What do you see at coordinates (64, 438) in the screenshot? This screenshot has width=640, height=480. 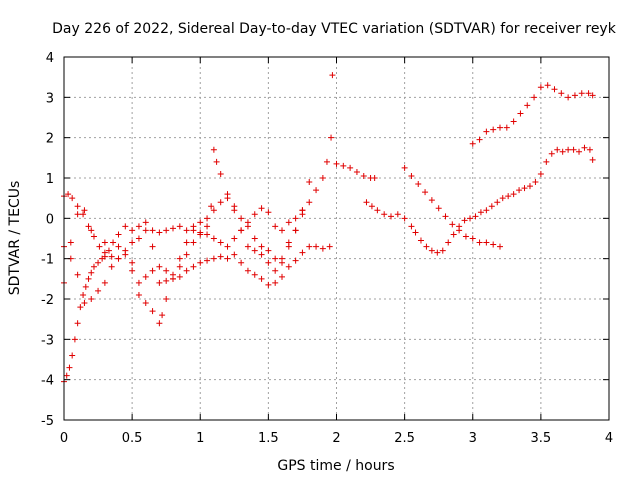 I see `x-tick-label: 0` at bounding box center [64, 438].